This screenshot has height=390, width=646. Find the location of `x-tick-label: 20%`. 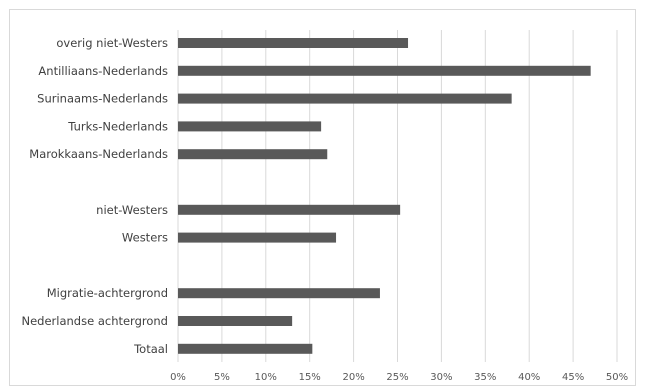

x-tick-label: 20% is located at coordinates (353, 377).